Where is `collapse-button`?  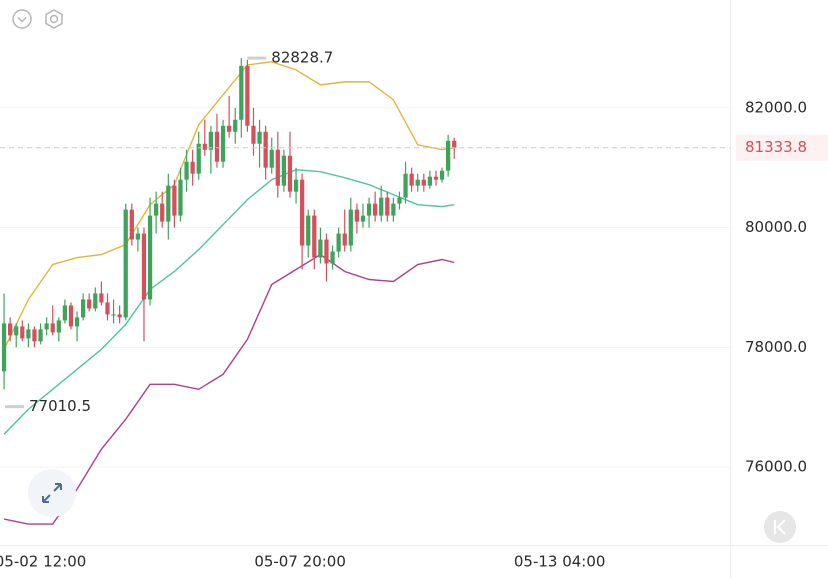 collapse-button is located at coordinates (22, 19).